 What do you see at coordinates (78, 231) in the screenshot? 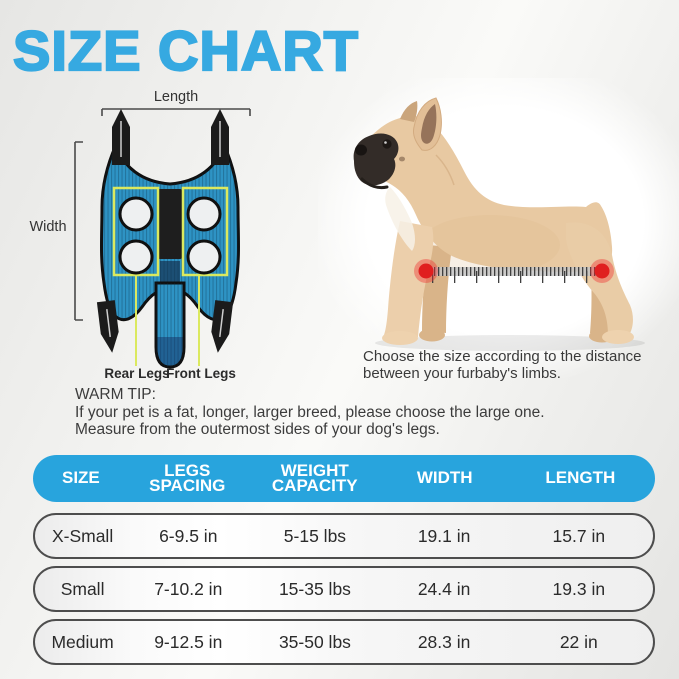
I see `width-bracket` at bounding box center [78, 231].